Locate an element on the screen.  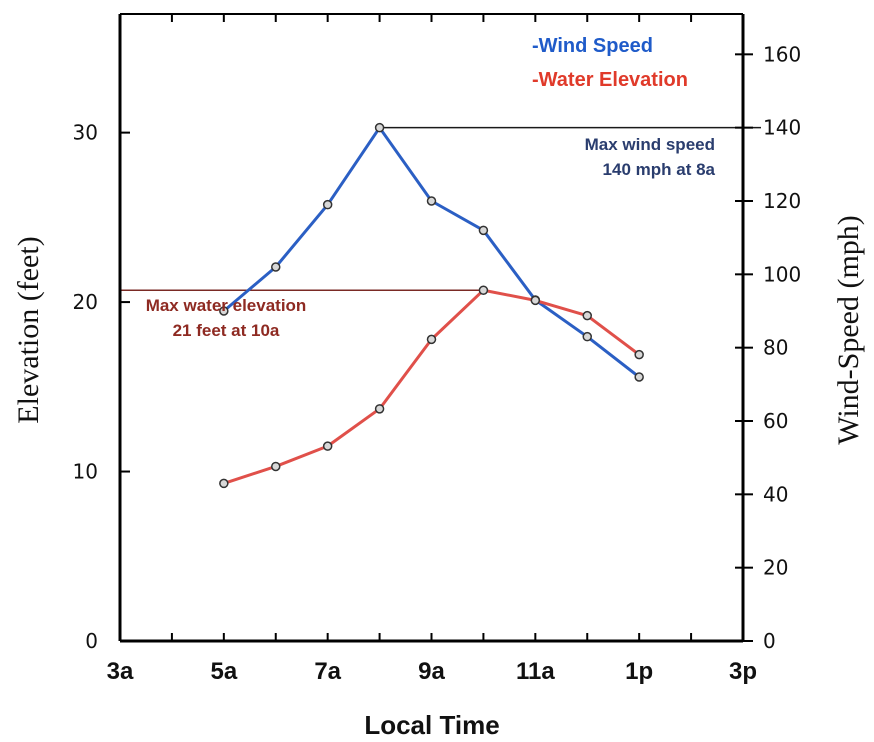
y-right-tick-label: 120 is located at coordinates (782, 201).